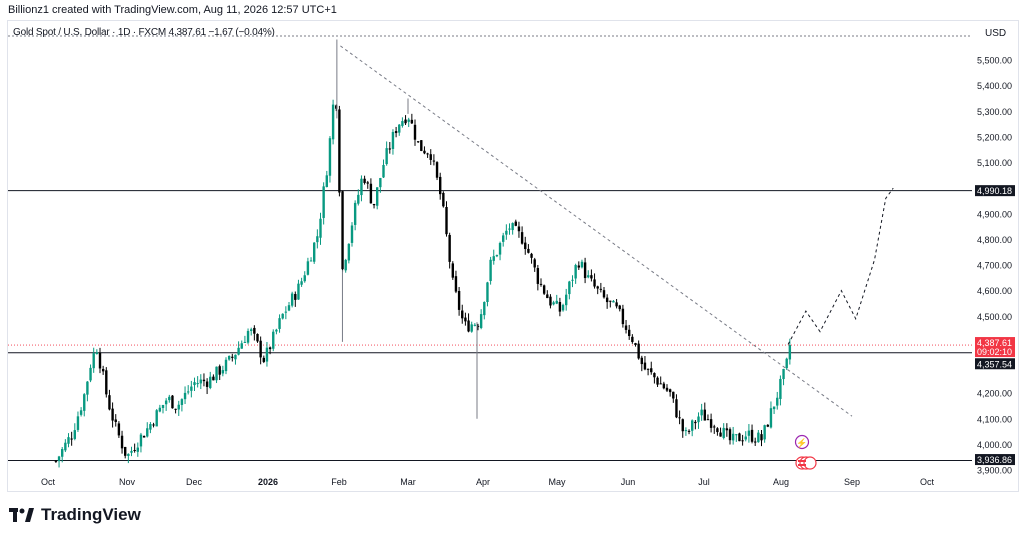 This screenshot has width=1024, height=538. I want to click on lightning-event-icon, so click(802, 442).